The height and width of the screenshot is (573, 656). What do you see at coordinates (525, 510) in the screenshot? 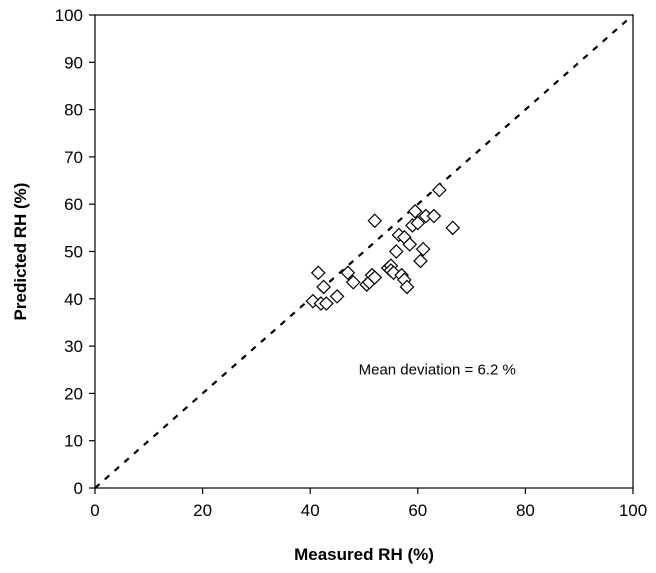
I see `x-tick-label: 80` at bounding box center [525, 510].